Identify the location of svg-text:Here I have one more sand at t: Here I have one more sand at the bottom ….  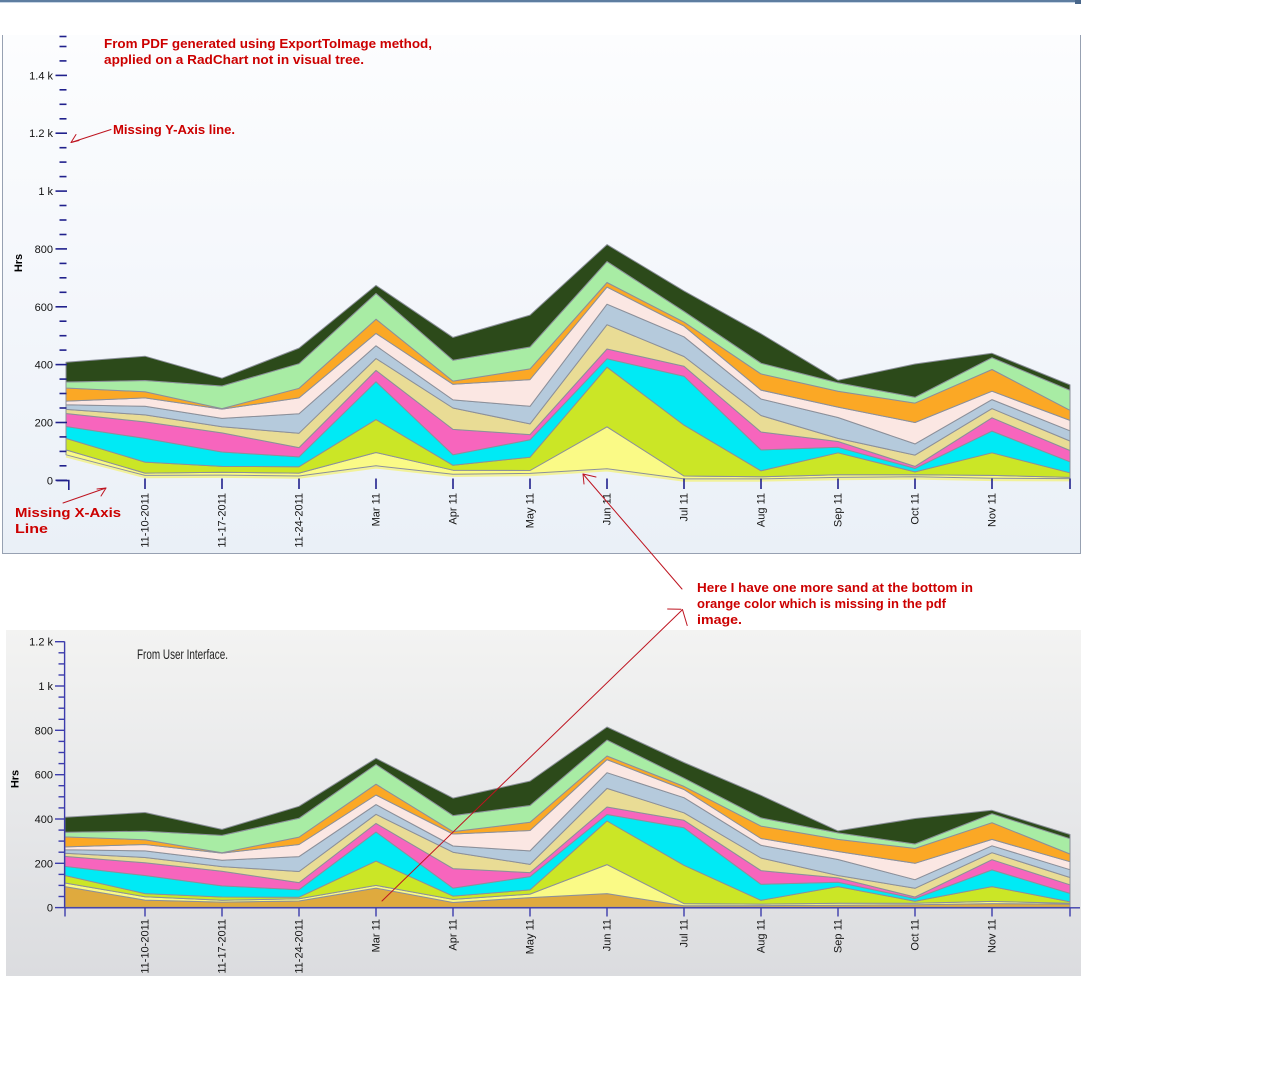
(835, 587).